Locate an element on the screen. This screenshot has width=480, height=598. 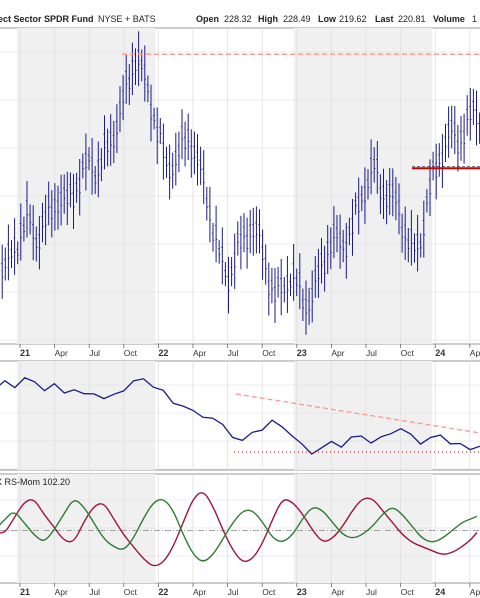
rs-ratio-line is located at coordinates (239, 530).